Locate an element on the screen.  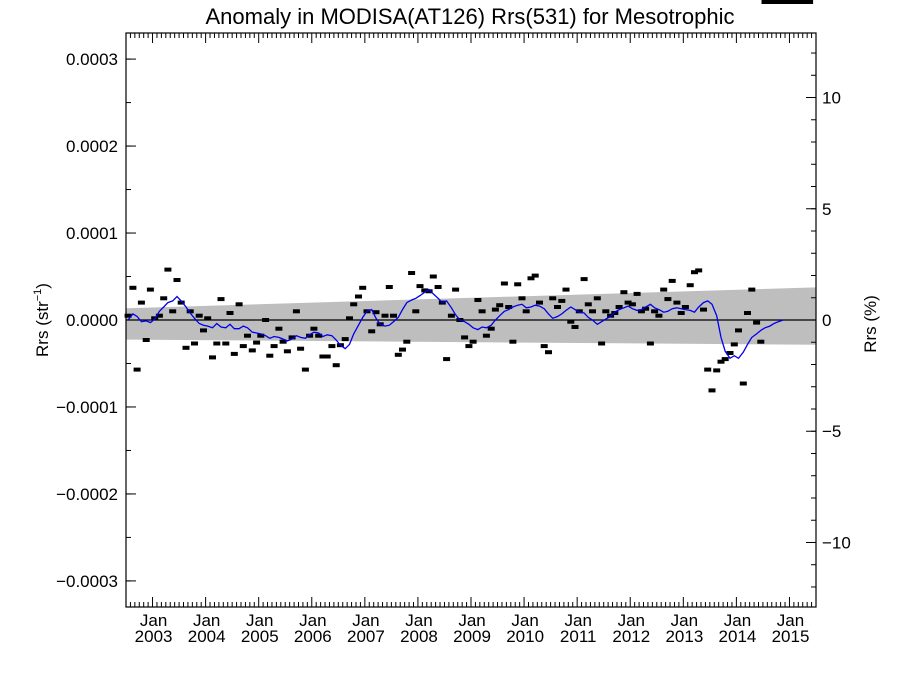
x-tick-year-label: 2006 is located at coordinates (313, 636).